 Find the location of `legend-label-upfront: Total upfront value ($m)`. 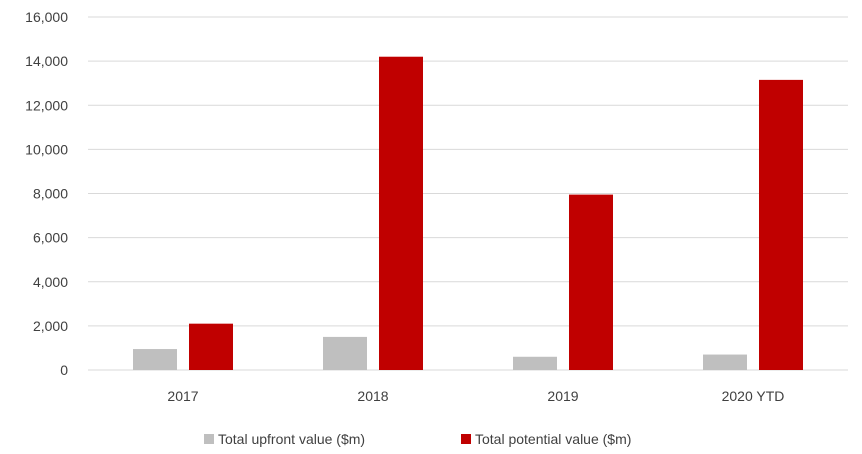

legend-label-upfront: Total upfront value ($m) is located at coordinates (291, 439).